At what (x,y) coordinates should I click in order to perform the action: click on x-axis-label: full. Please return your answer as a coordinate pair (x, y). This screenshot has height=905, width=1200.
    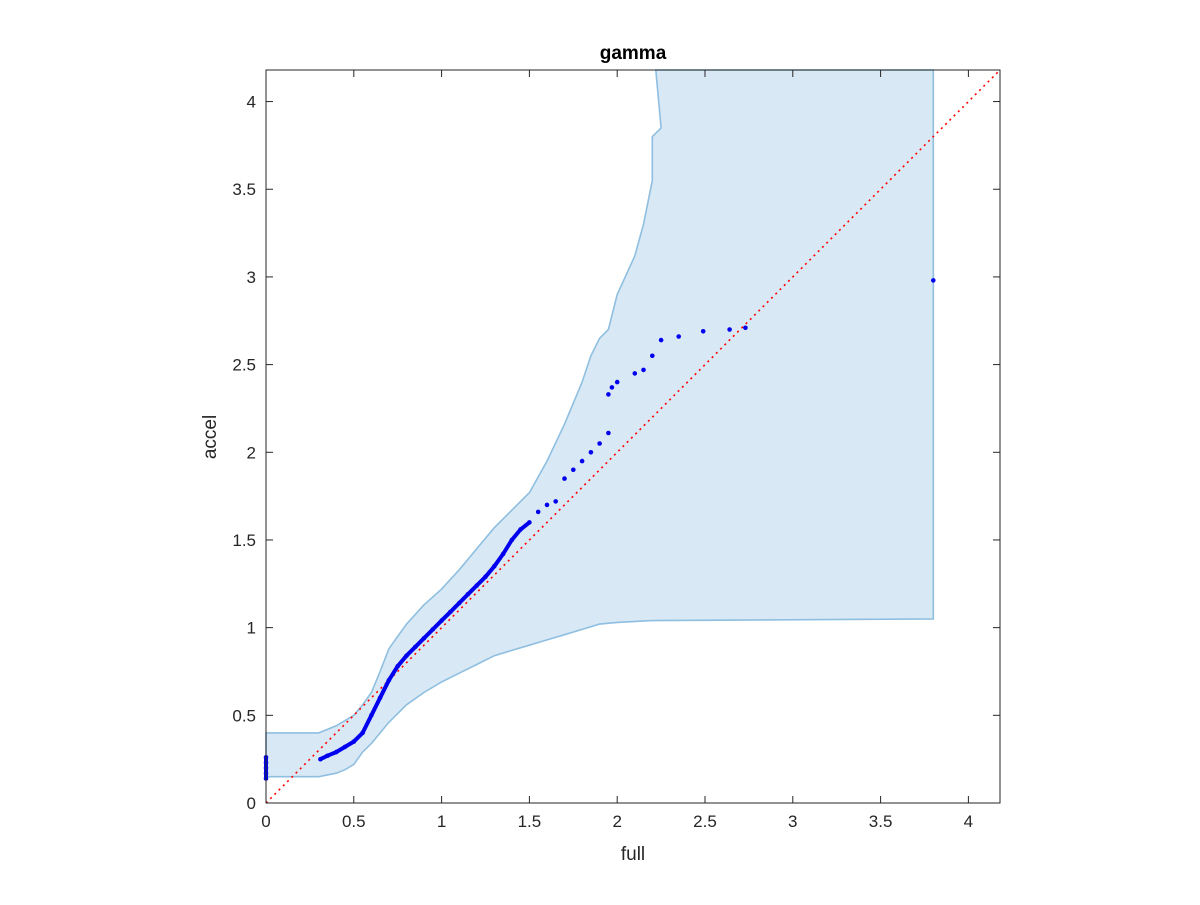
    Looking at the image, I should click on (633, 854).